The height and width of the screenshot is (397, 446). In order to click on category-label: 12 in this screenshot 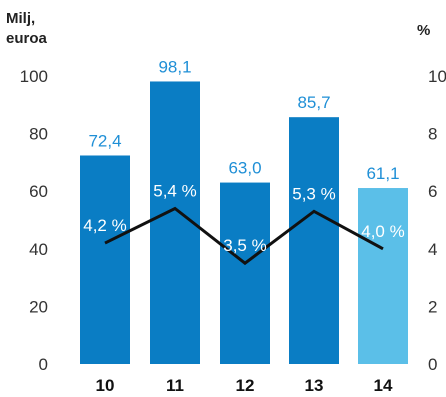, I will do `click(245, 385)`.